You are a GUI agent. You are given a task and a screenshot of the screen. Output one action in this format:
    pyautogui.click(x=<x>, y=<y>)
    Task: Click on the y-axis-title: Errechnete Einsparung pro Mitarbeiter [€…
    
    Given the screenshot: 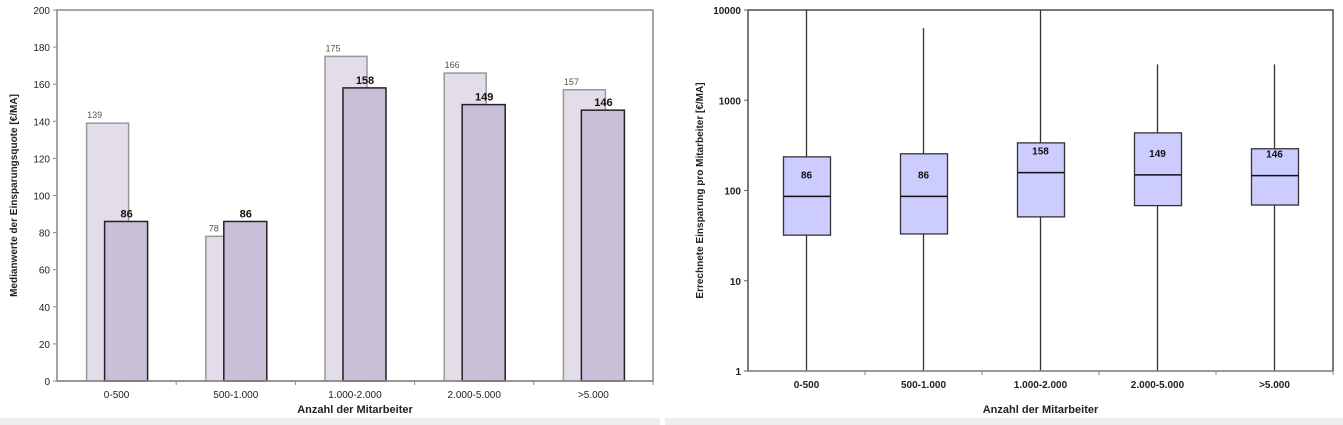 What is the action you would take?
    pyautogui.click(x=700, y=190)
    